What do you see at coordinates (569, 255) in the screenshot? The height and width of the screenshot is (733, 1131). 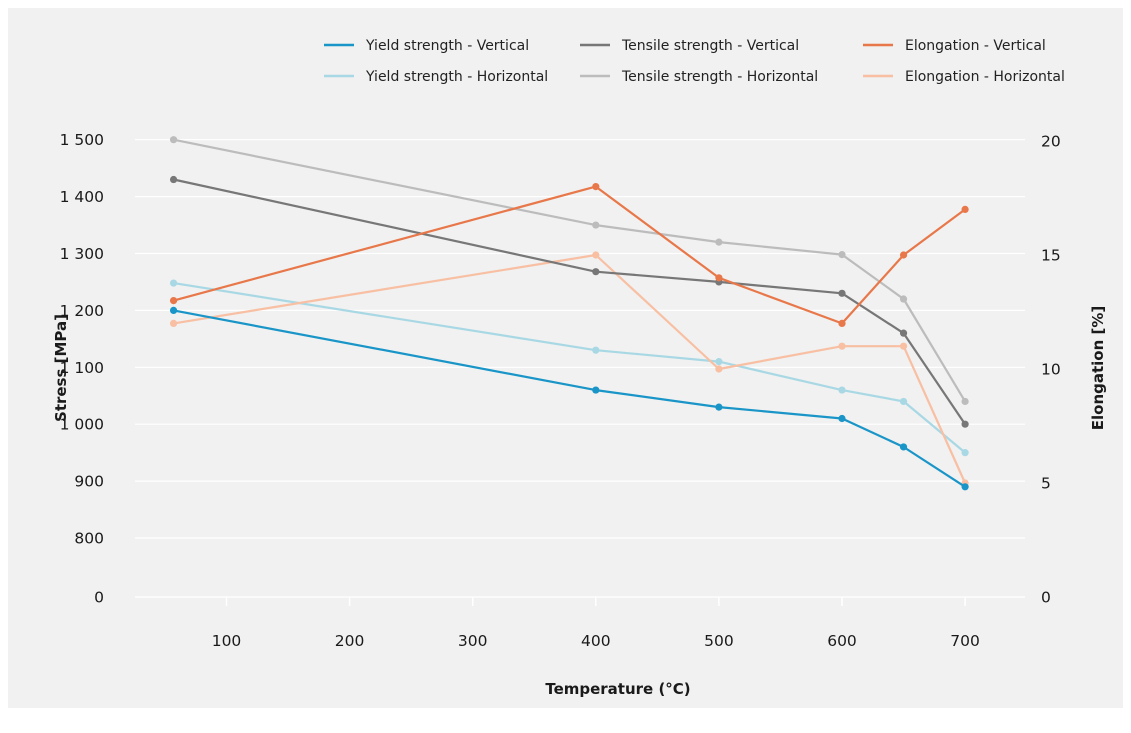 I see `series-line` at bounding box center [569, 255].